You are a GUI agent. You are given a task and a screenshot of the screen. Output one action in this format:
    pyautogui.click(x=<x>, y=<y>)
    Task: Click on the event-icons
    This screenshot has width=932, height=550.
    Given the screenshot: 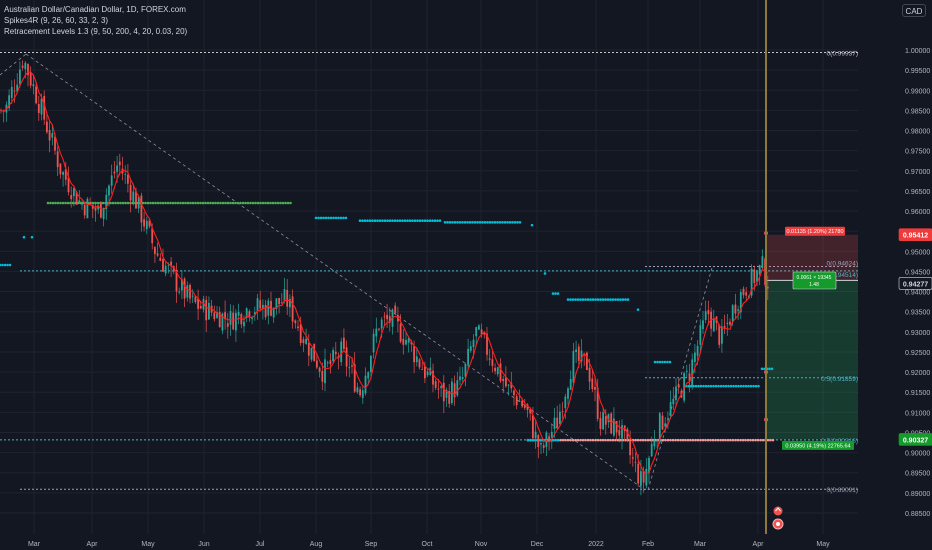 What is the action you would take?
    pyautogui.click(x=778, y=518)
    